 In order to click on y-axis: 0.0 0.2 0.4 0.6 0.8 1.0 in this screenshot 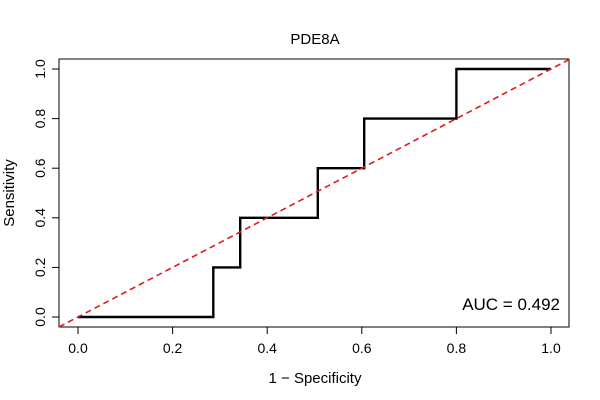, I will do `click(45, 193)`.